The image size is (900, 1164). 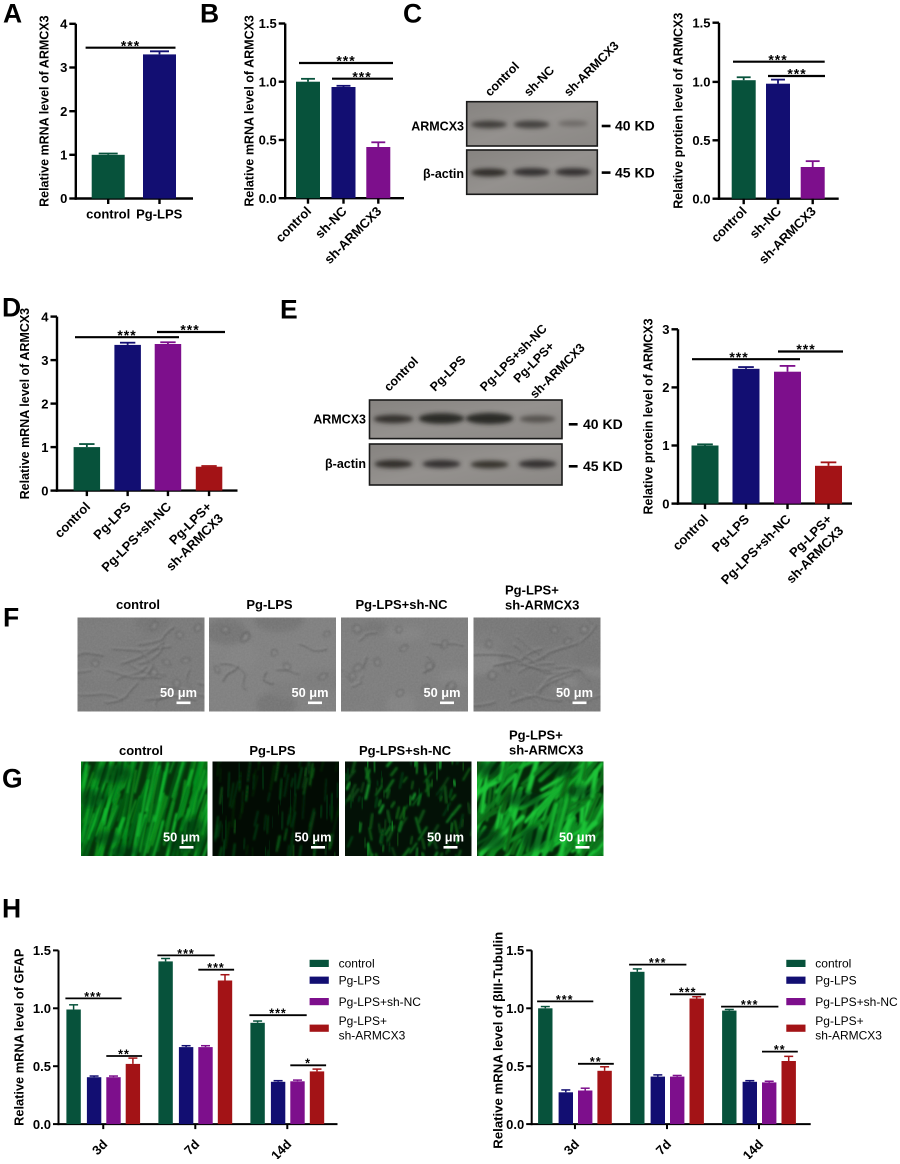 I want to click on svg-text:Relative mRNA level of βIII-Tu: Relative mRNA level of βIII-Tubulin, so click(x=498, y=1040).